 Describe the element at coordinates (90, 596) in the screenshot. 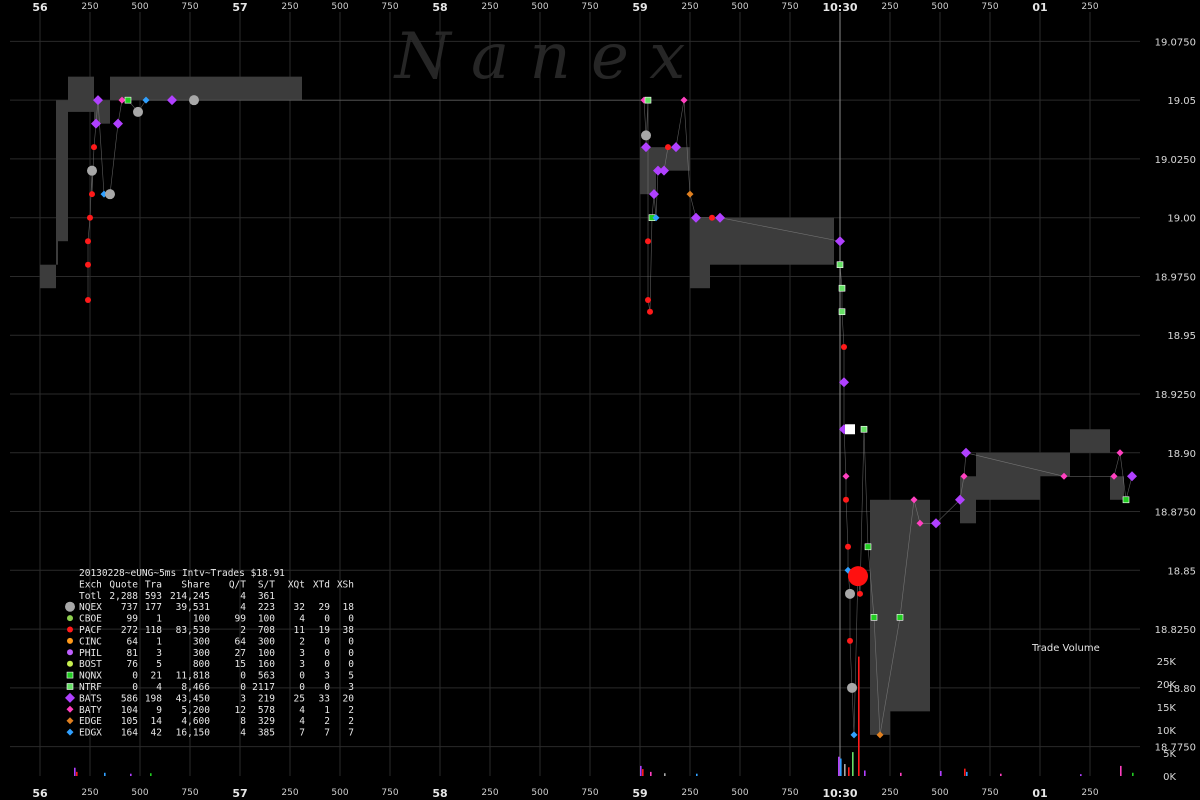

I see `stats-exch-cell: Totl` at that location.